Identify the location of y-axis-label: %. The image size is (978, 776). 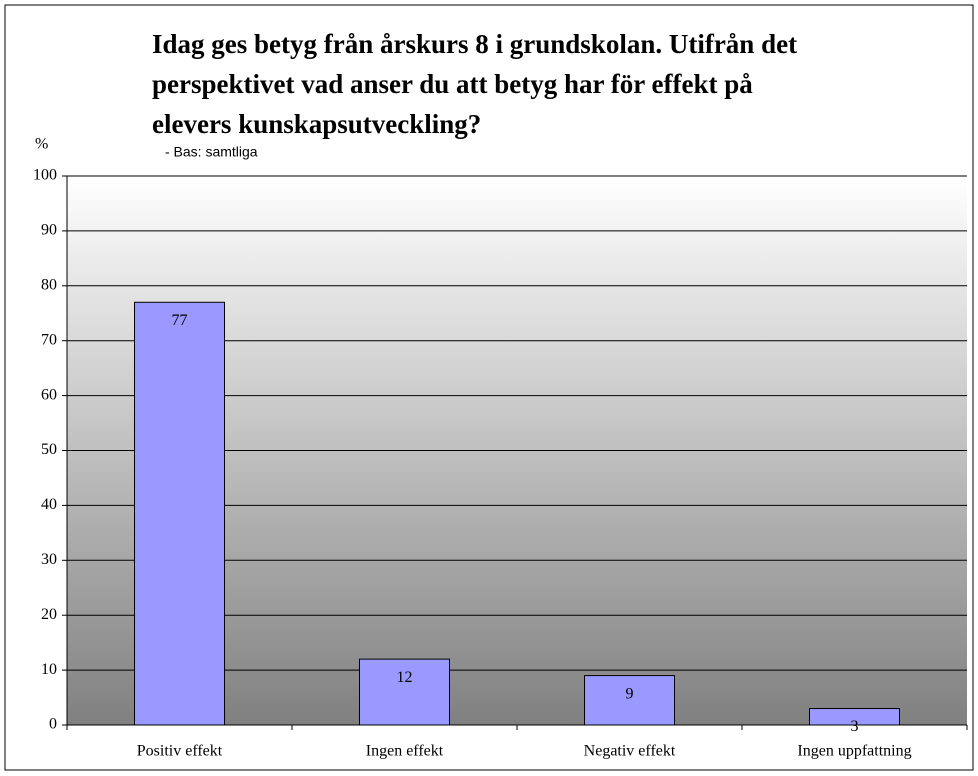
(41, 144).